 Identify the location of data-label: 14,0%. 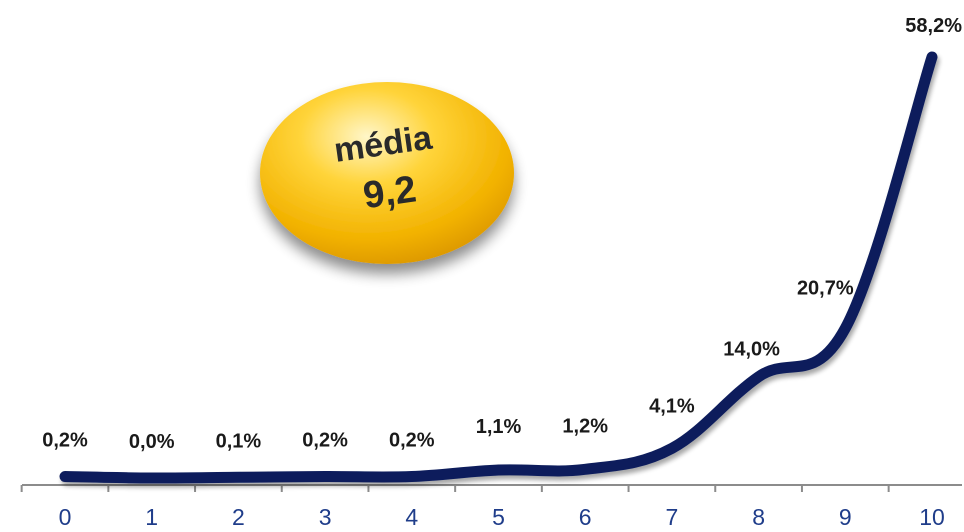
(751, 350).